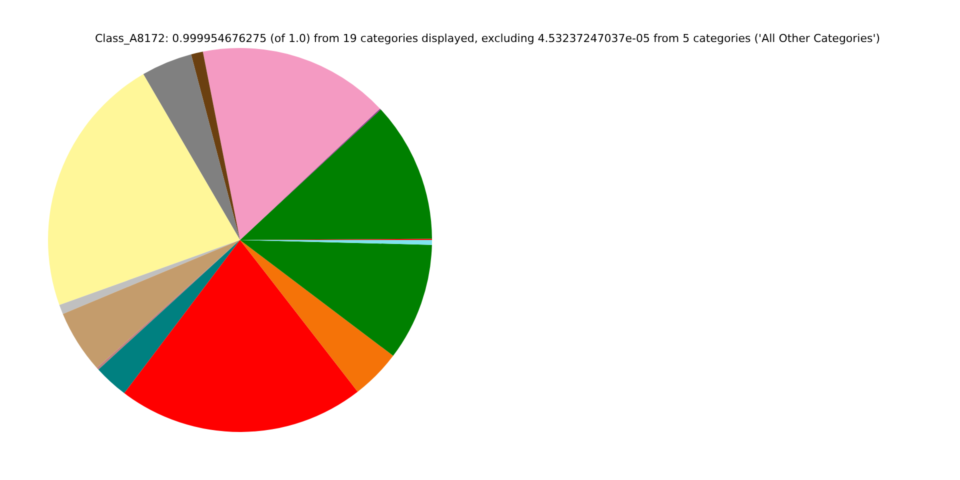 The image size is (960, 480). What do you see at coordinates (487, 38) in the screenshot?
I see `text: Class_A8172: 0.999954676275 (of 1.0) from 19 categories displayed, excluding 4.53237247037e-05 from 5 categories ('All Other Categories')` at bounding box center [487, 38].